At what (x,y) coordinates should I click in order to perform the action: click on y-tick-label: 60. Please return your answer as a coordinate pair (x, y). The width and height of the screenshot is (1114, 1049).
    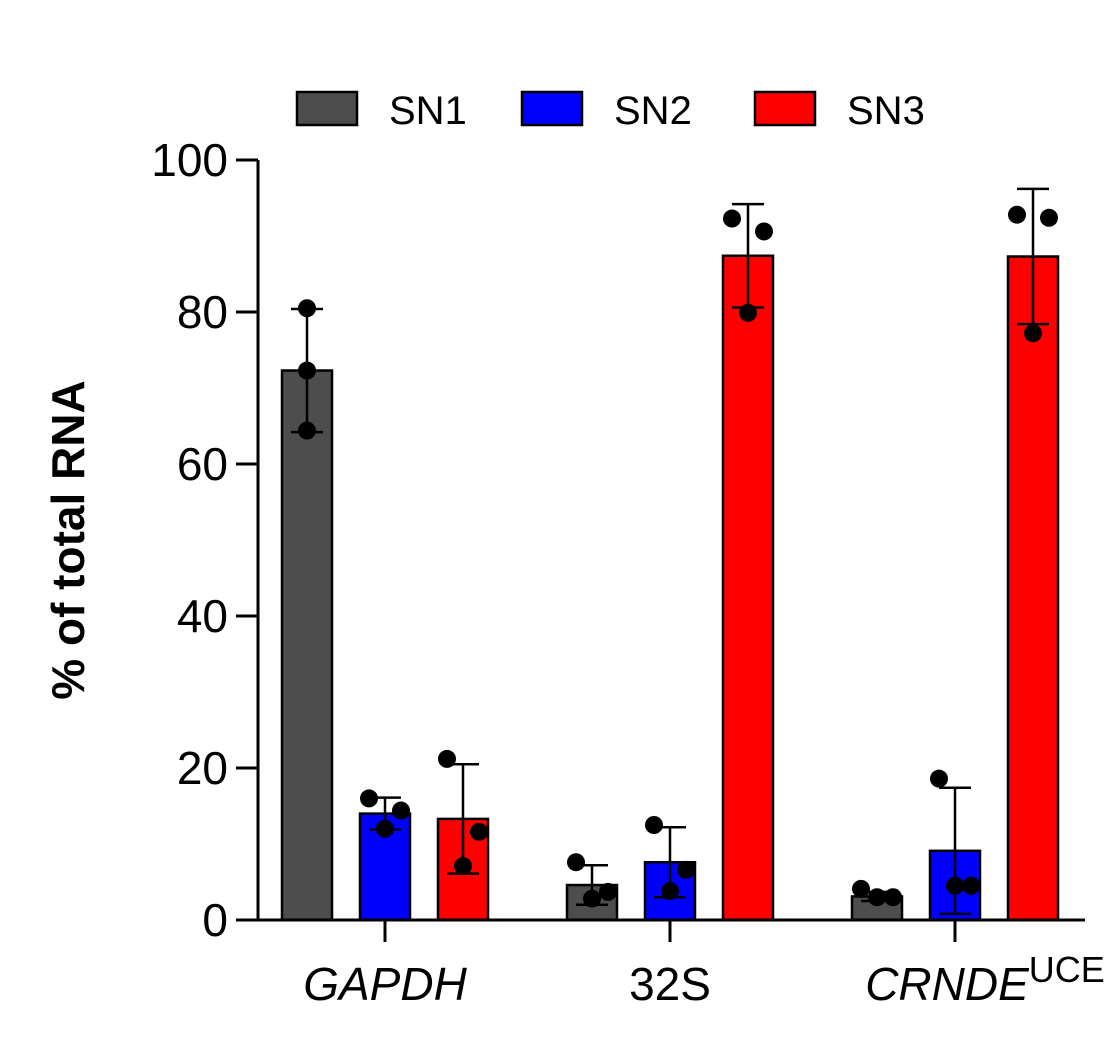
    Looking at the image, I should click on (202, 464).